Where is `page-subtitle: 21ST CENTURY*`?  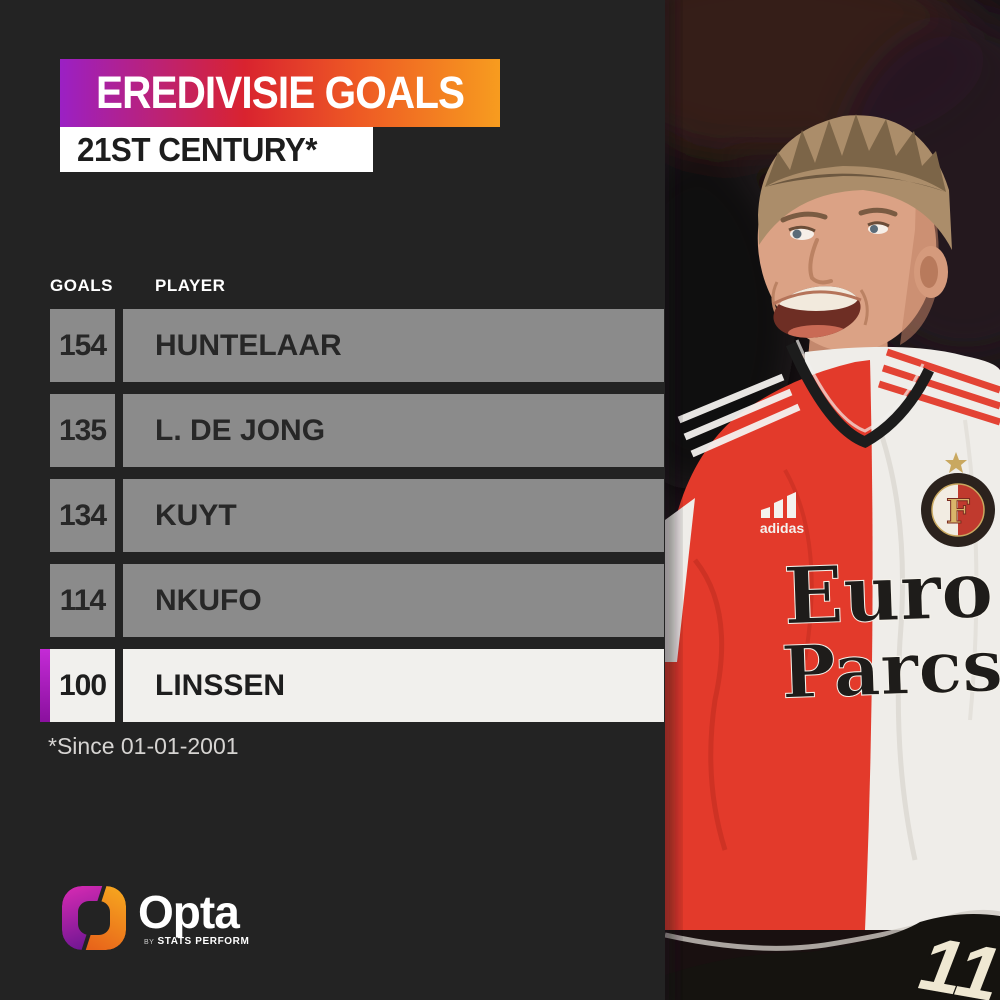
page-subtitle: 21ST CENTURY* is located at coordinates (197, 149).